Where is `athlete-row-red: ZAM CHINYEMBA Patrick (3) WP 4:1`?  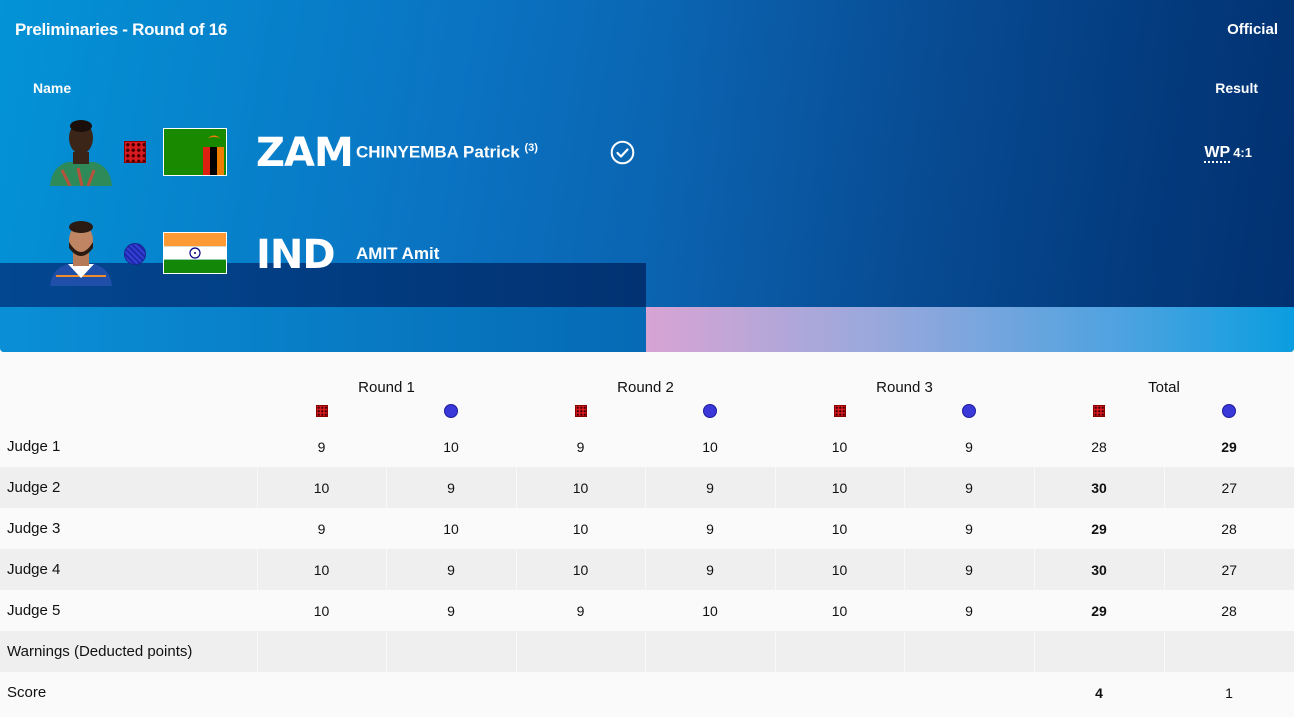
athlete-row-red: ZAM CHINYEMBA Patrick (3) WP 4:1 is located at coordinates (647, 154).